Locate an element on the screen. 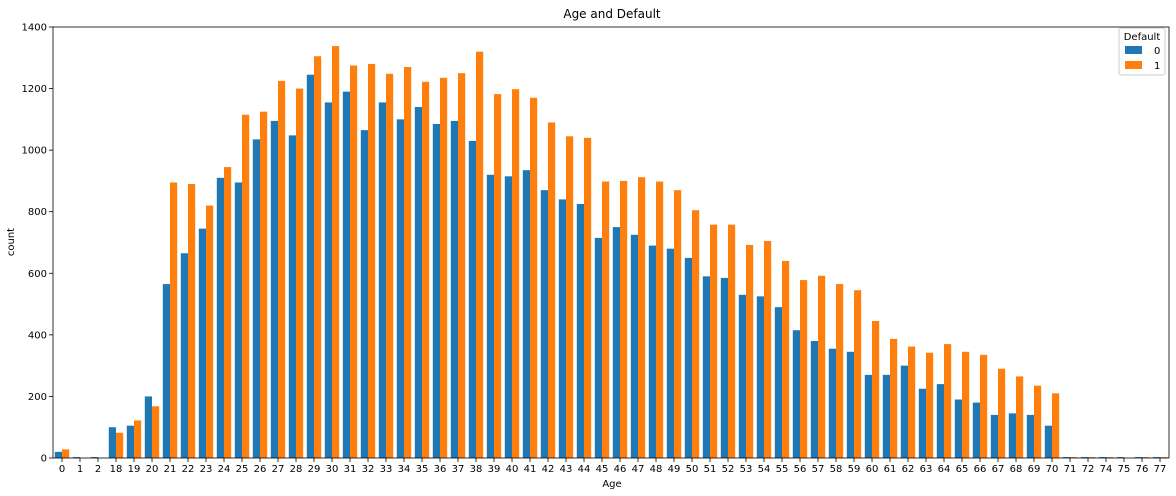 Image resolution: width=1176 pixels, height=496 pixels. x-tick-label: 37 is located at coordinates (458, 469).